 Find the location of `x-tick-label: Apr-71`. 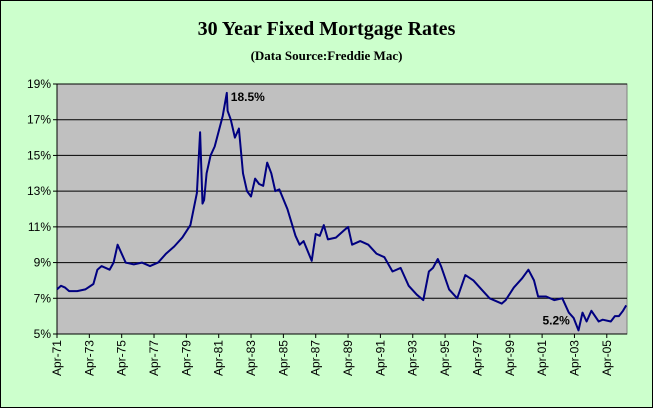

x-tick-label: Apr-71 is located at coordinates (57, 358).